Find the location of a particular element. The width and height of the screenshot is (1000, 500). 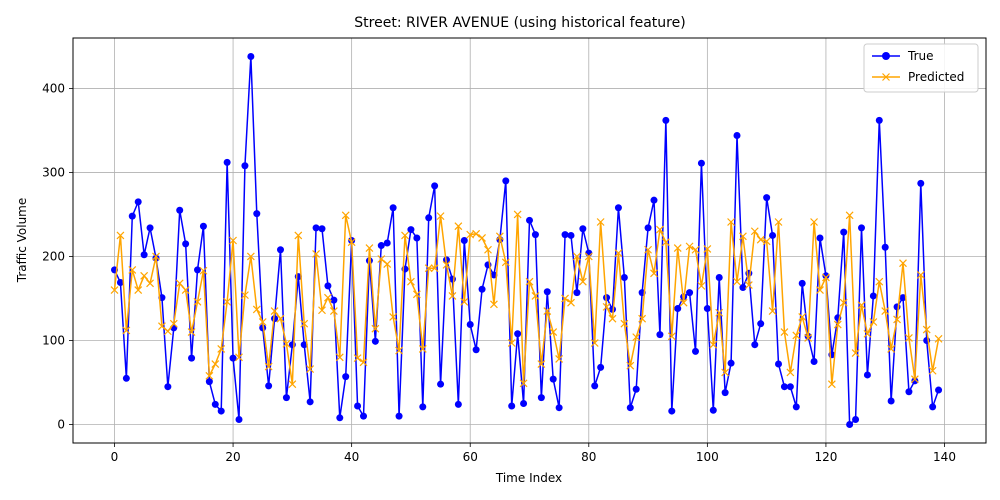

x-tick-label: 80 is located at coordinates (588, 457).